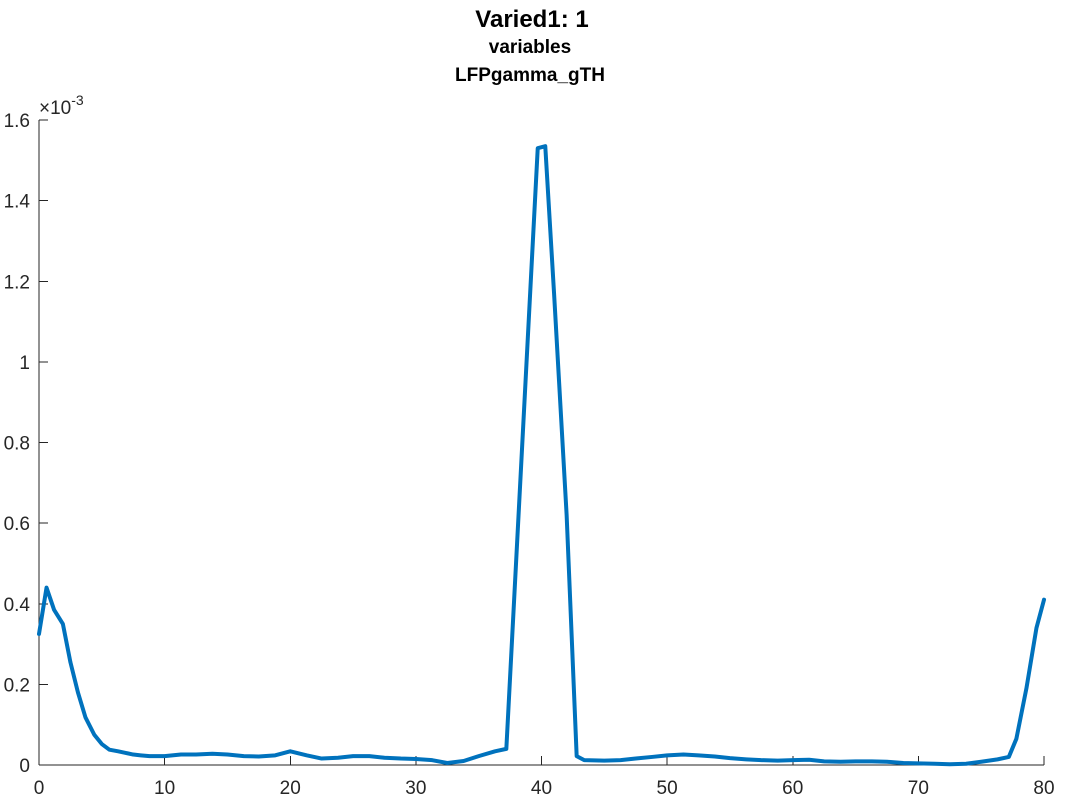 This screenshot has width=1067, height=800. Describe the element at coordinates (17, 524) in the screenshot. I see `y-tick-label: 0.6` at that location.